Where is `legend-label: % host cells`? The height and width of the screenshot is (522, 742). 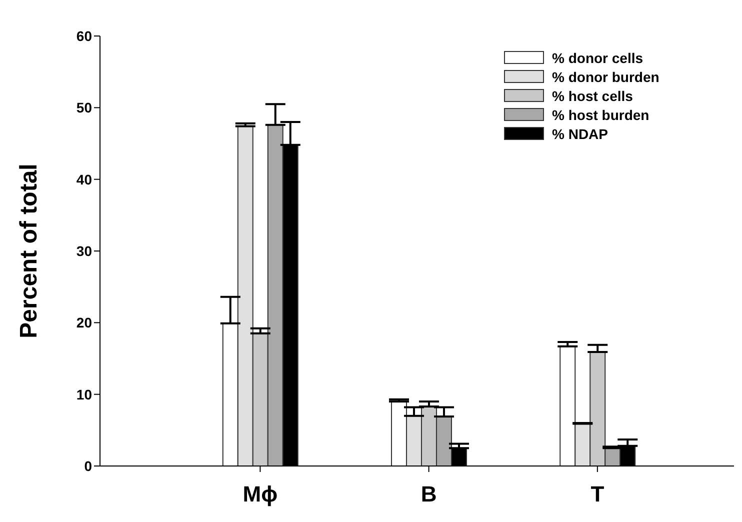 legend-label: % host cells is located at coordinates (592, 96).